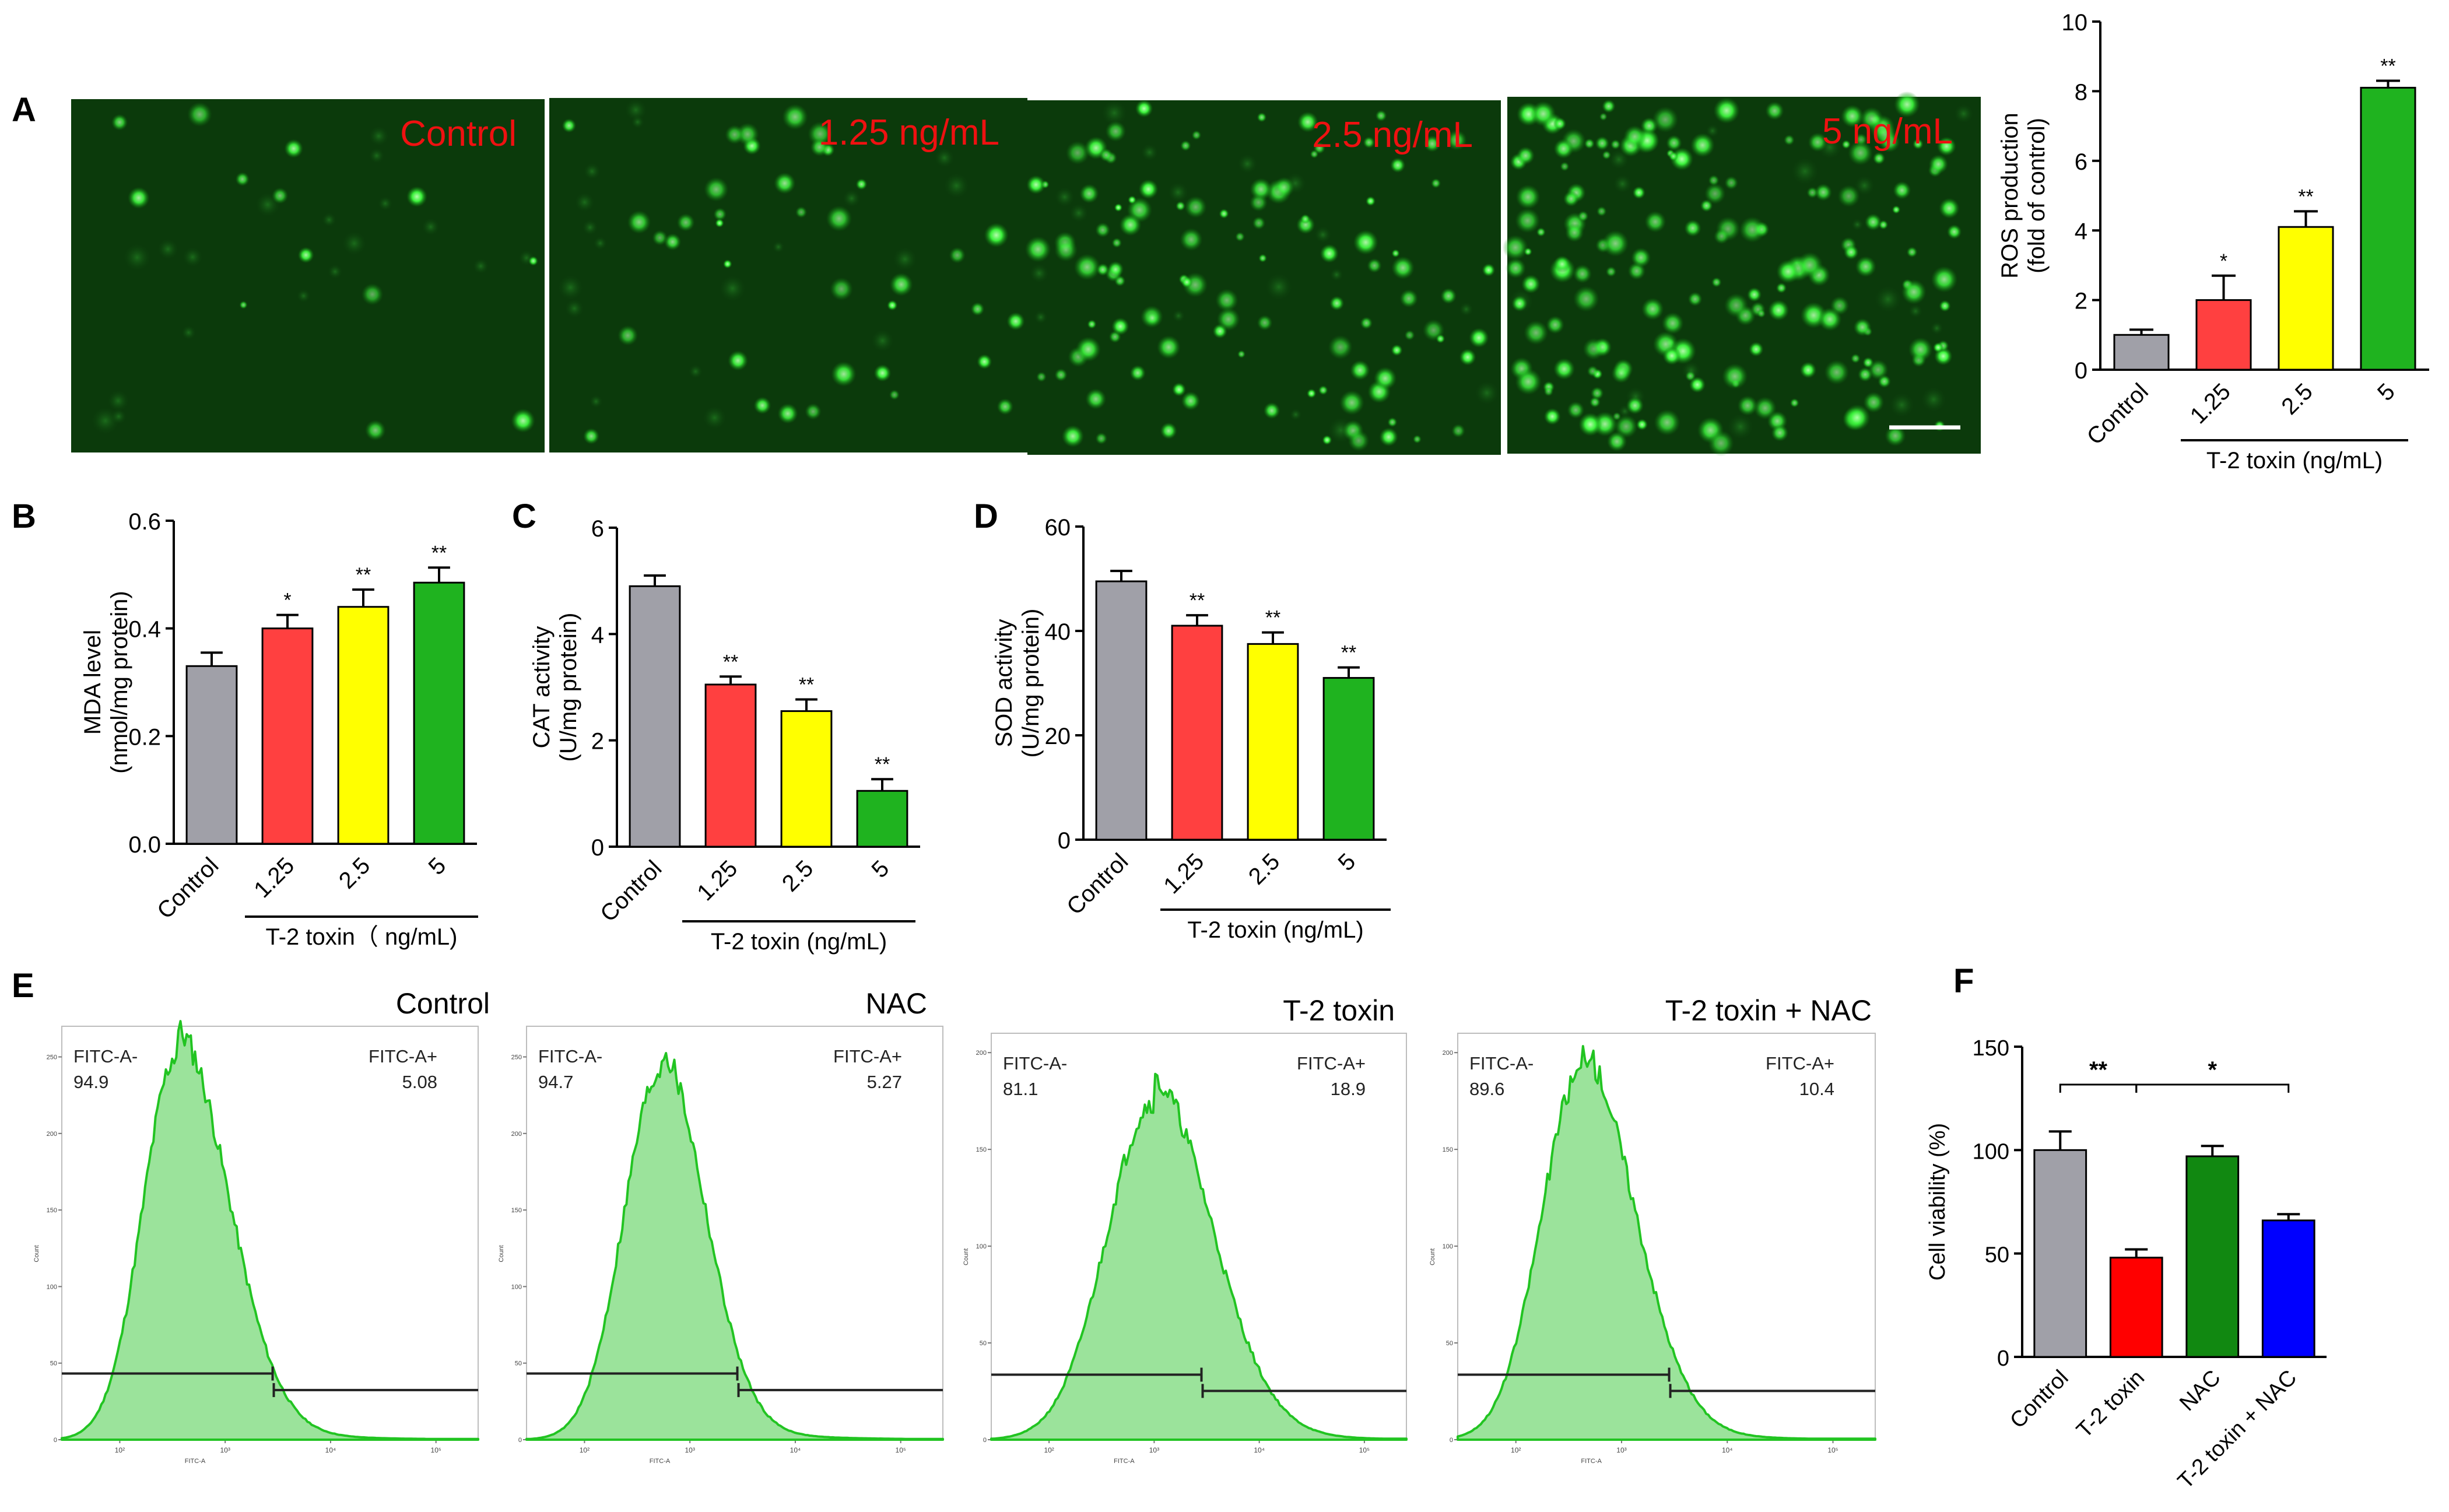 This screenshot has width=2449, height=1512. What do you see at coordinates (2294, 460) in the screenshot?
I see `x-axis-label: T-2 toxin (ng/mL)` at bounding box center [2294, 460].